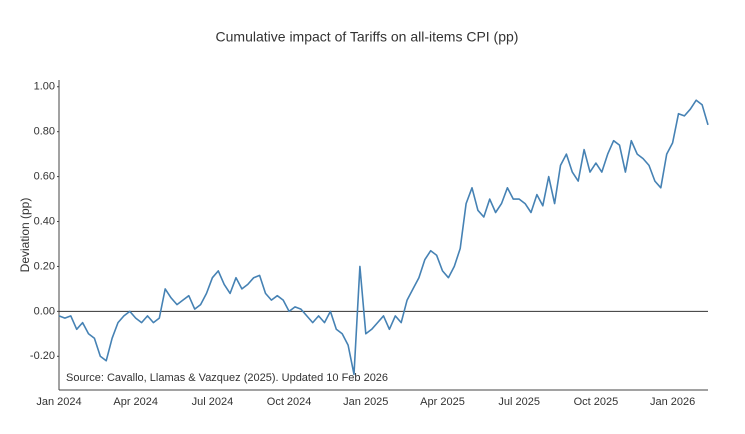 This screenshot has height=434, width=745. I want to click on y-tick-label: -0.20, so click(42, 356).